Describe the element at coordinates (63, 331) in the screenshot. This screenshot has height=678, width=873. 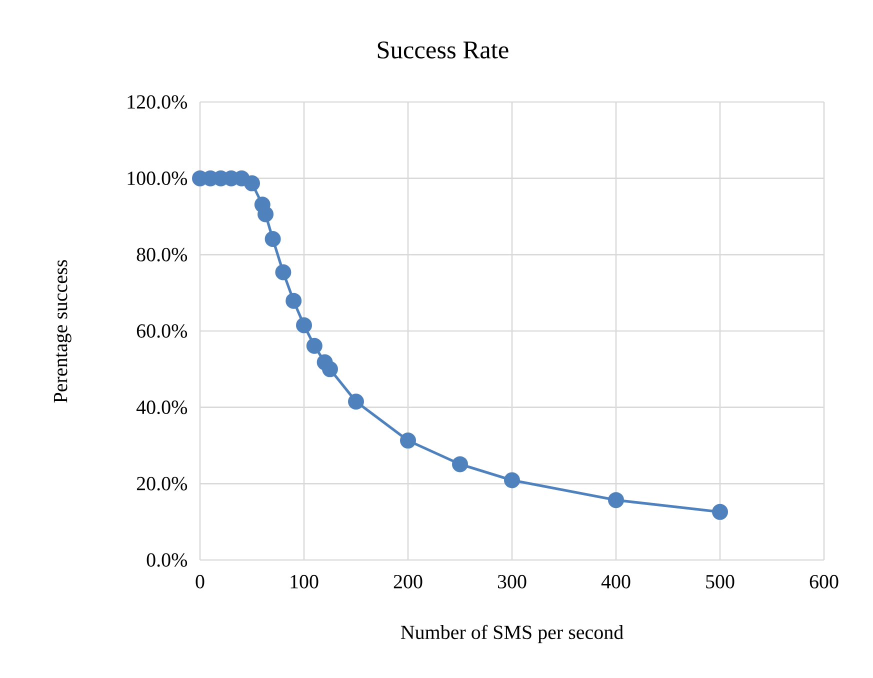
I see `y-axis-title: Perentage success` at that location.